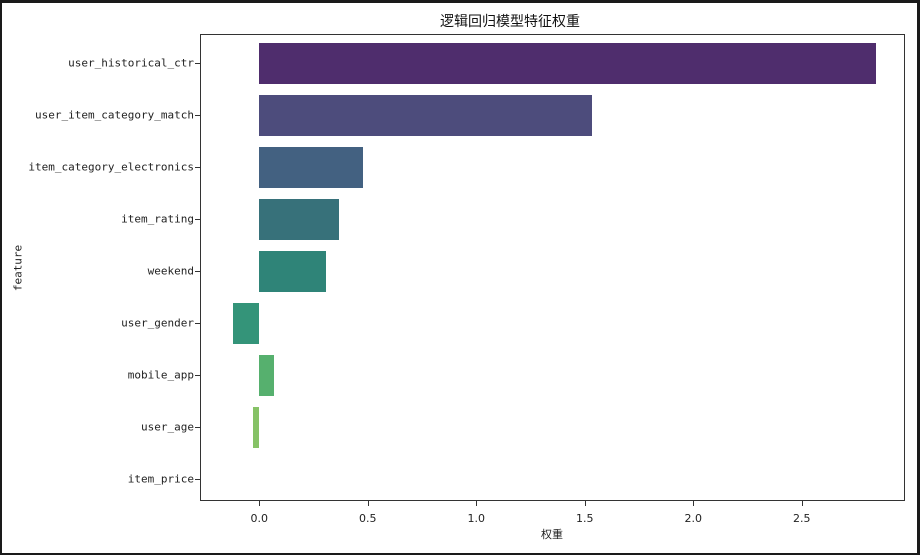 The width and height of the screenshot is (920, 555). What do you see at coordinates (552, 534) in the screenshot?
I see `x-axis-label: 权重` at bounding box center [552, 534].